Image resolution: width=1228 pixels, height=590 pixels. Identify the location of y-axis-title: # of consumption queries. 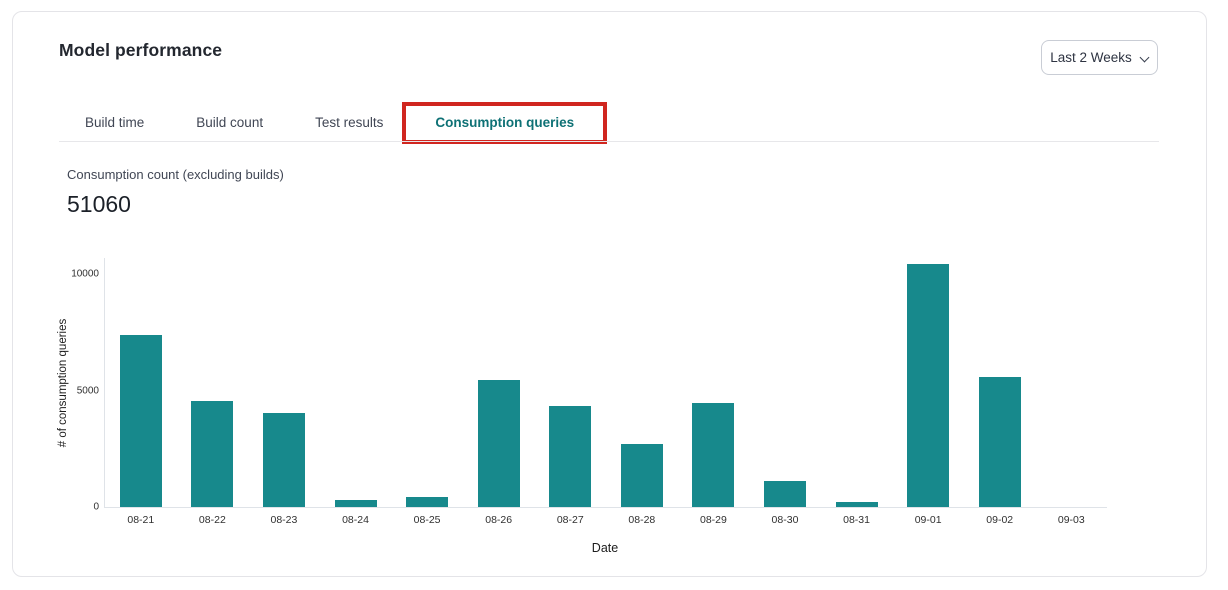
(63, 383).